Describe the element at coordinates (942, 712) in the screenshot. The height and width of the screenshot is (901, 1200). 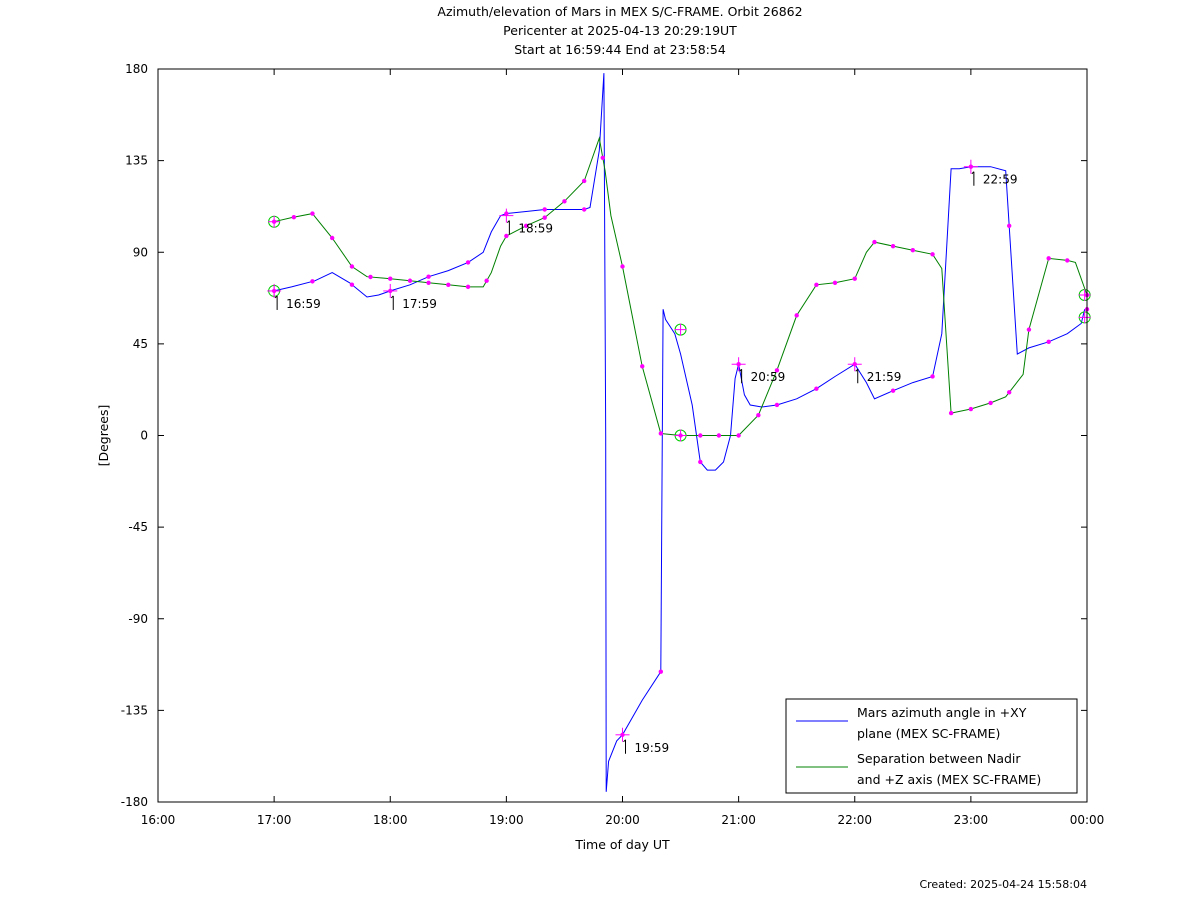
I see `legend-label: Mars azimuth angle in +XY` at that location.